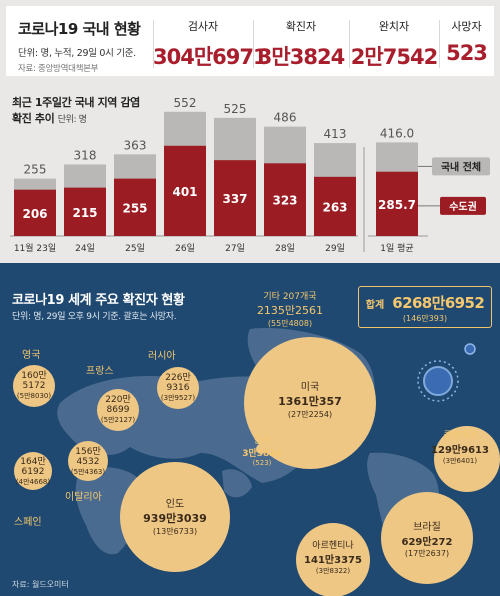  What do you see at coordinates (335, 248) in the screenshot?
I see `category-label: 29일` at bounding box center [335, 248].